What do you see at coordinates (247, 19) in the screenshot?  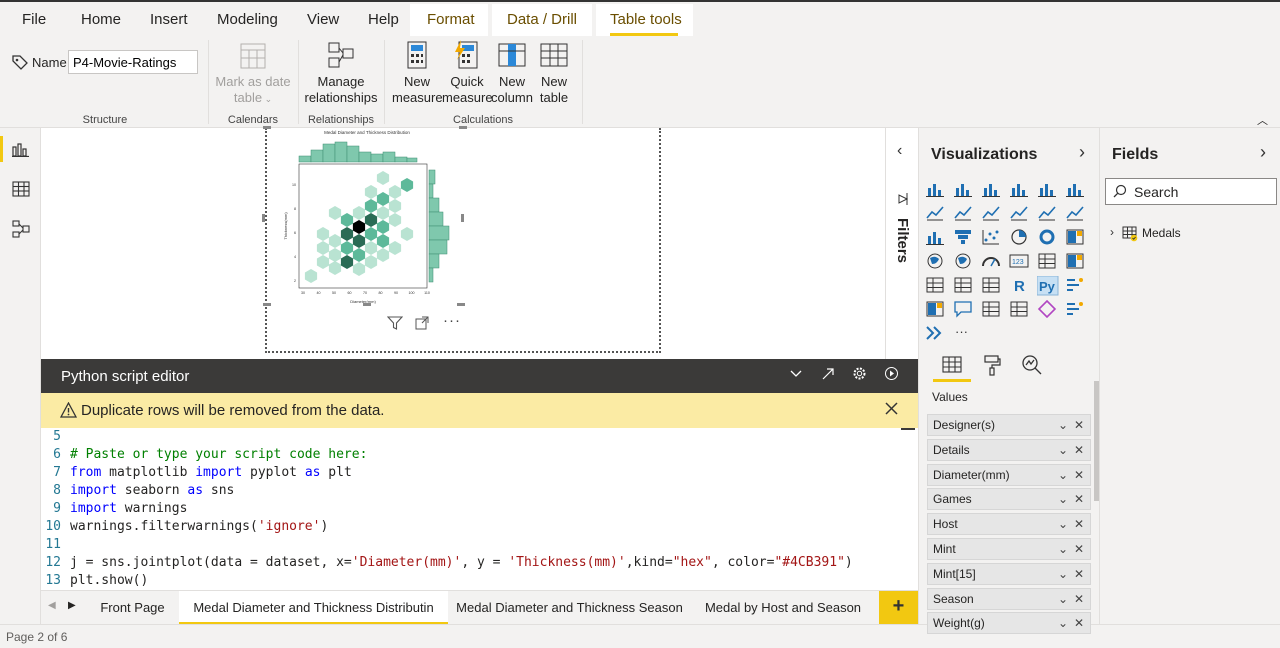 I see `menu-modeling: Modeling` at bounding box center [247, 19].